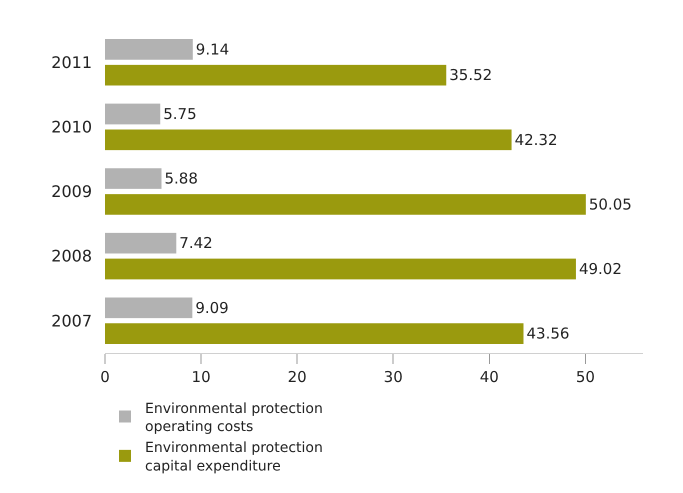 The width and height of the screenshot is (683, 493). I want to click on data-label: 5.75, so click(180, 113).